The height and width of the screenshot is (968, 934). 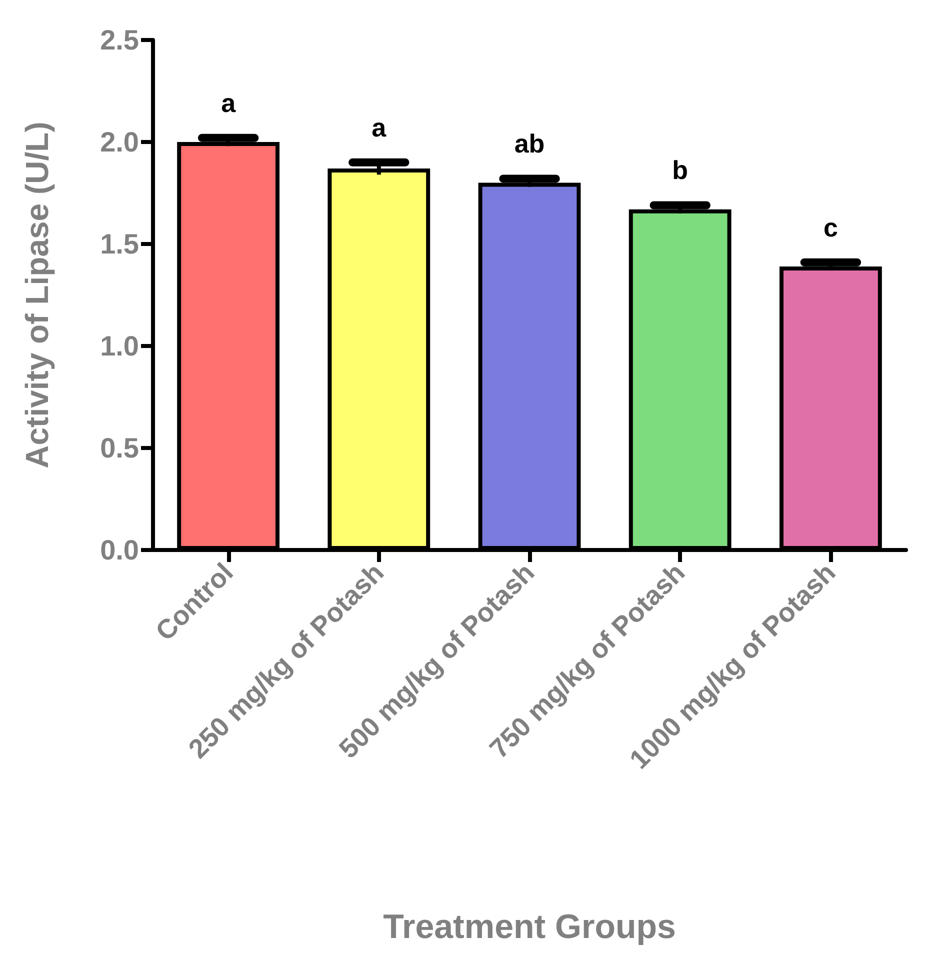 What do you see at coordinates (119, 448) in the screenshot?
I see `y-tick-label: 0.5` at bounding box center [119, 448].